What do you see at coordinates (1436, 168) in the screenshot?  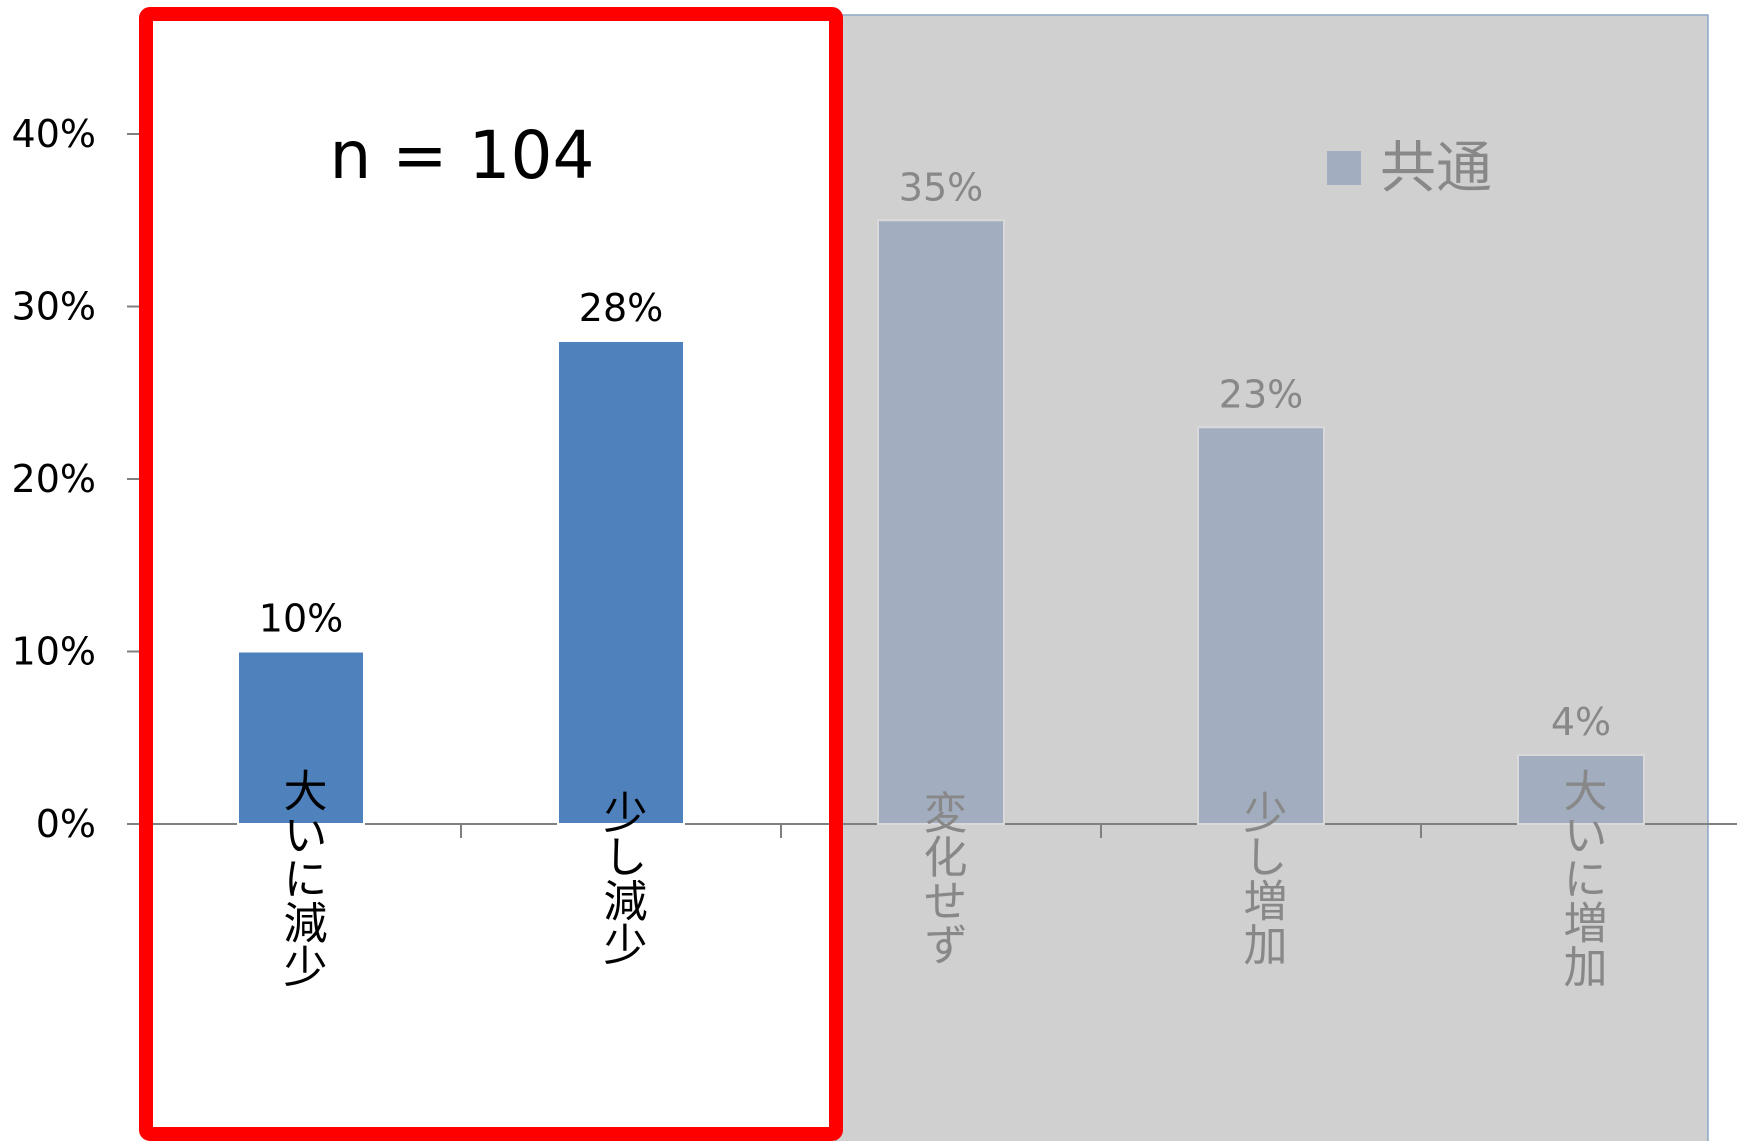 I see `legend-label: 共通` at bounding box center [1436, 168].